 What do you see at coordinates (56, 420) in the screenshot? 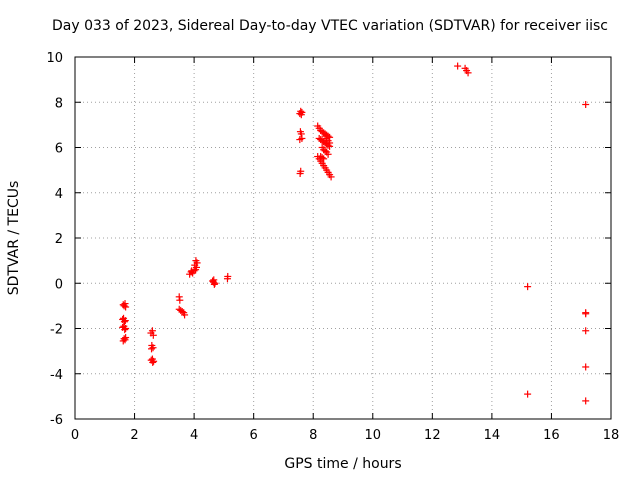
I see `y-tick-label: -6` at bounding box center [56, 420].